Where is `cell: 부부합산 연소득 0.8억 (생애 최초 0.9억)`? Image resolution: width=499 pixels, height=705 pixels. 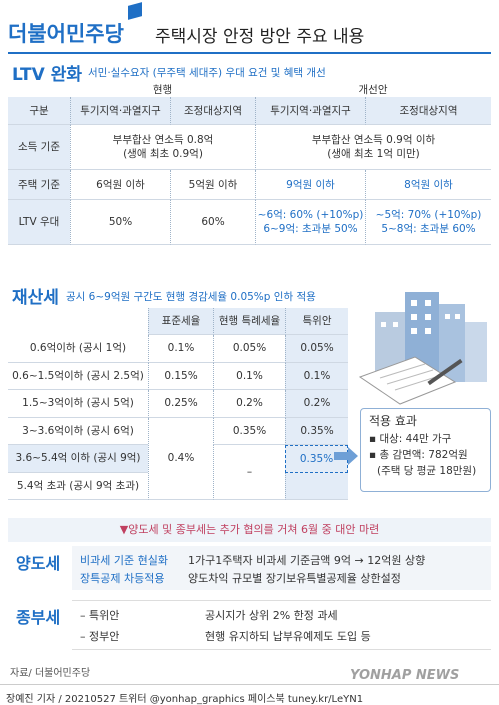
cell: 부부합산 연소득 0.8억 (생애 최초 0.9억) is located at coordinates (162, 147).